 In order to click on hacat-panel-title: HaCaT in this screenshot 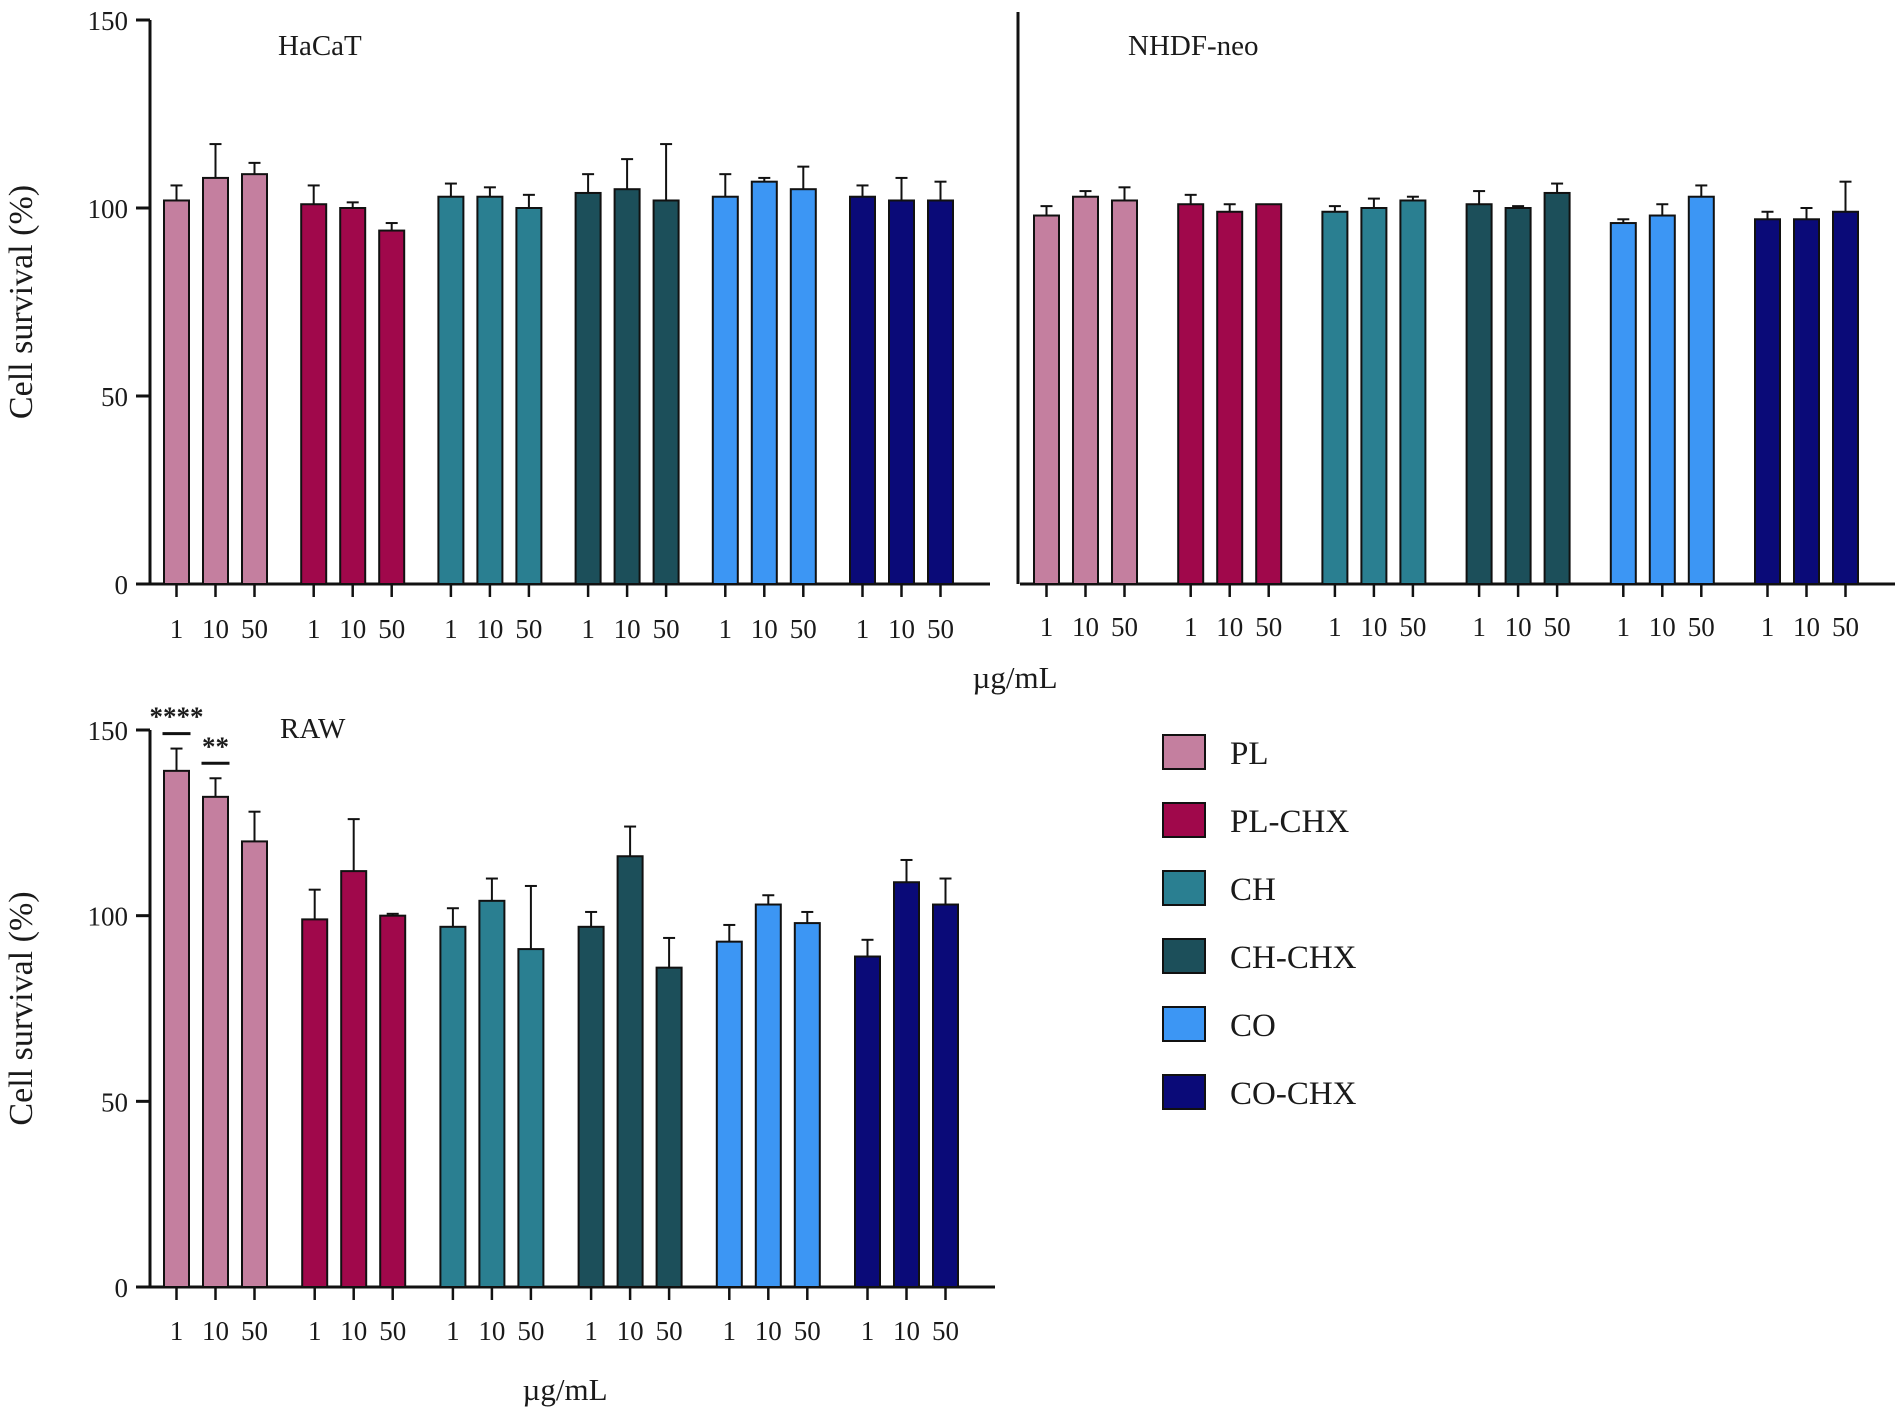, I will do `click(320, 46)`.